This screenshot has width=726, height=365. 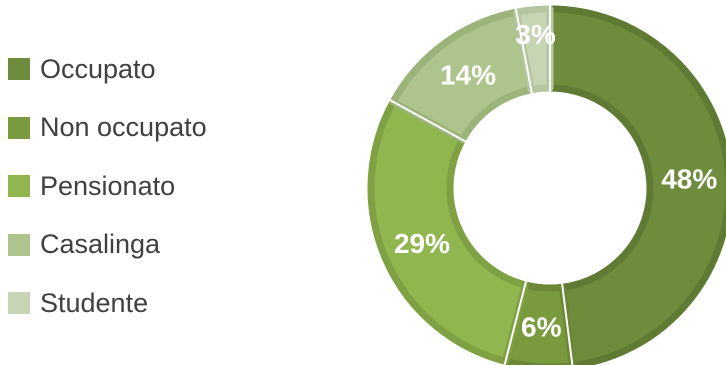 What do you see at coordinates (123, 127) in the screenshot?
I see `legend-label-non-occupato: Non occupato` at bounding box center [123, 127].